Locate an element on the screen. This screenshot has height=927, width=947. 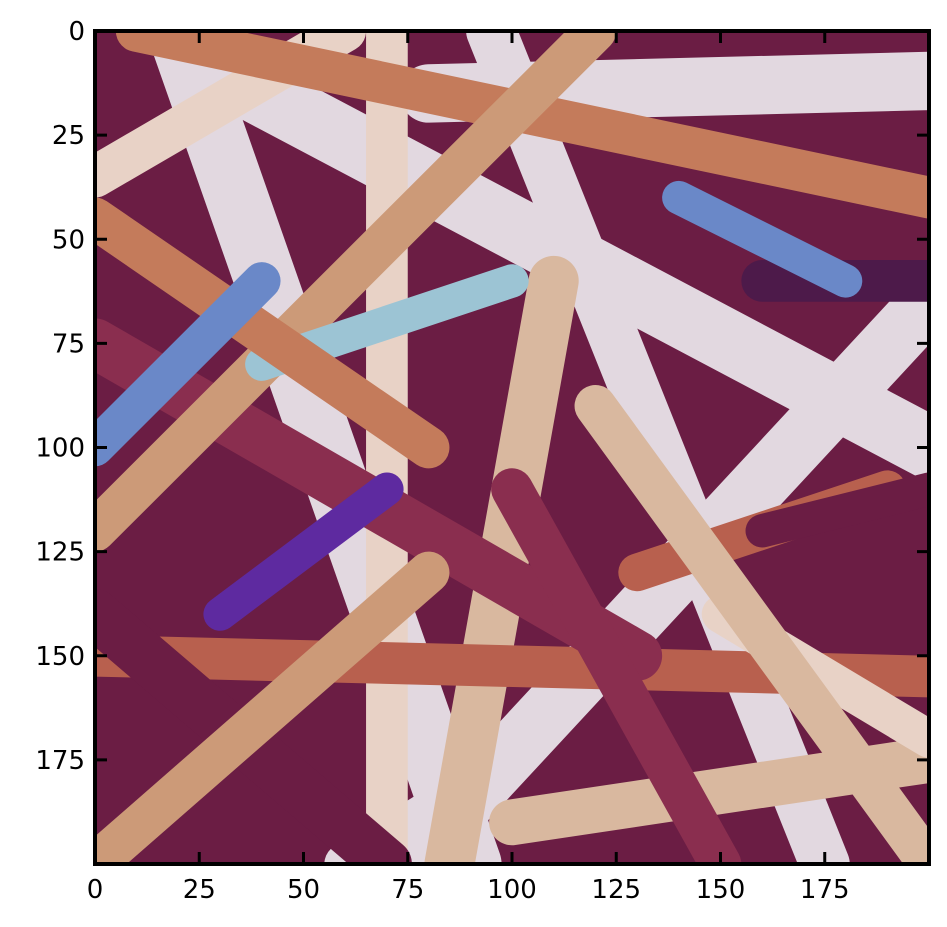
x-tick-label: 50 is located at coordinates (303, 890).